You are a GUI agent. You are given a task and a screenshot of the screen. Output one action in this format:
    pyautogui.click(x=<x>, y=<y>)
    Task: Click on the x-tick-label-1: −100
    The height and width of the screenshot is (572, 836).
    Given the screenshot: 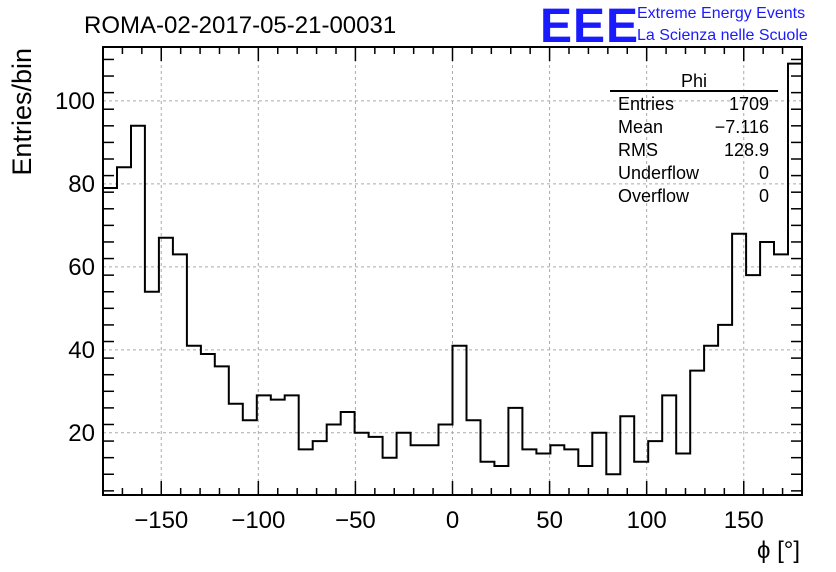 What is the action you would take?
    pyautogui.click(x=258, y=520)
    